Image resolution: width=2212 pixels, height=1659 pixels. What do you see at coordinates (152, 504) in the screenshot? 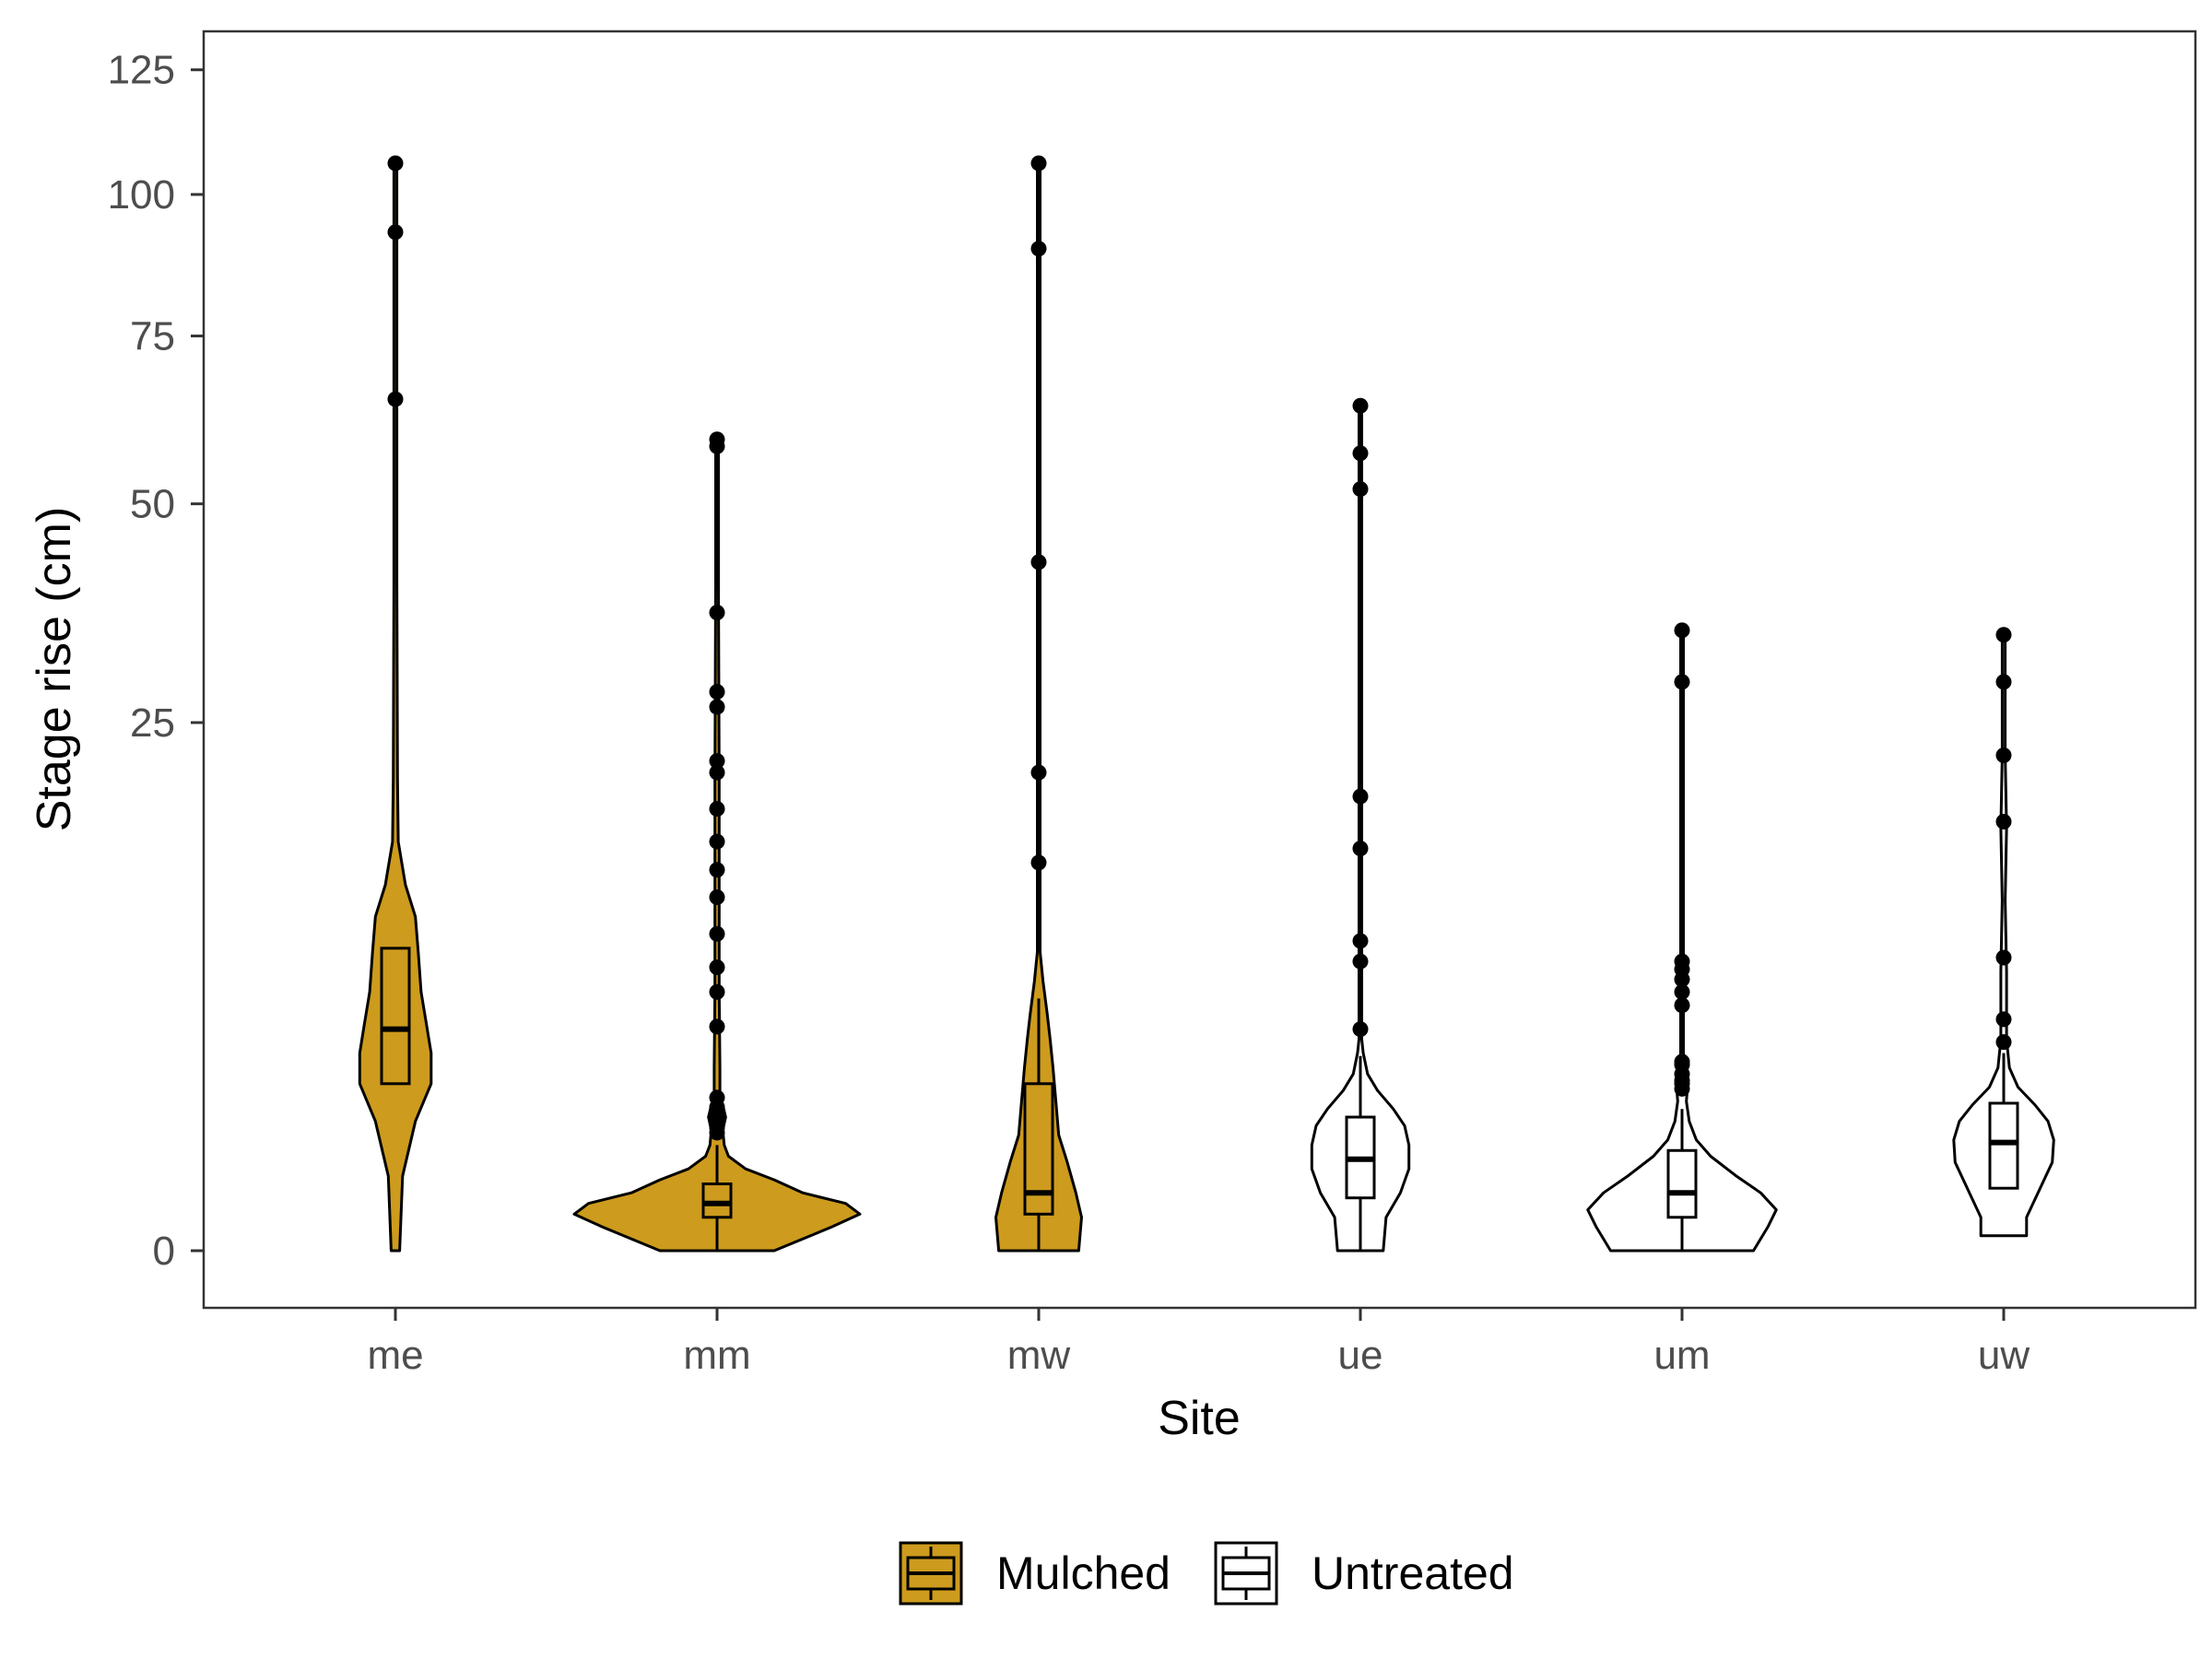
I see `y-tick-label-50: 50` at bounding box center [152, 504].